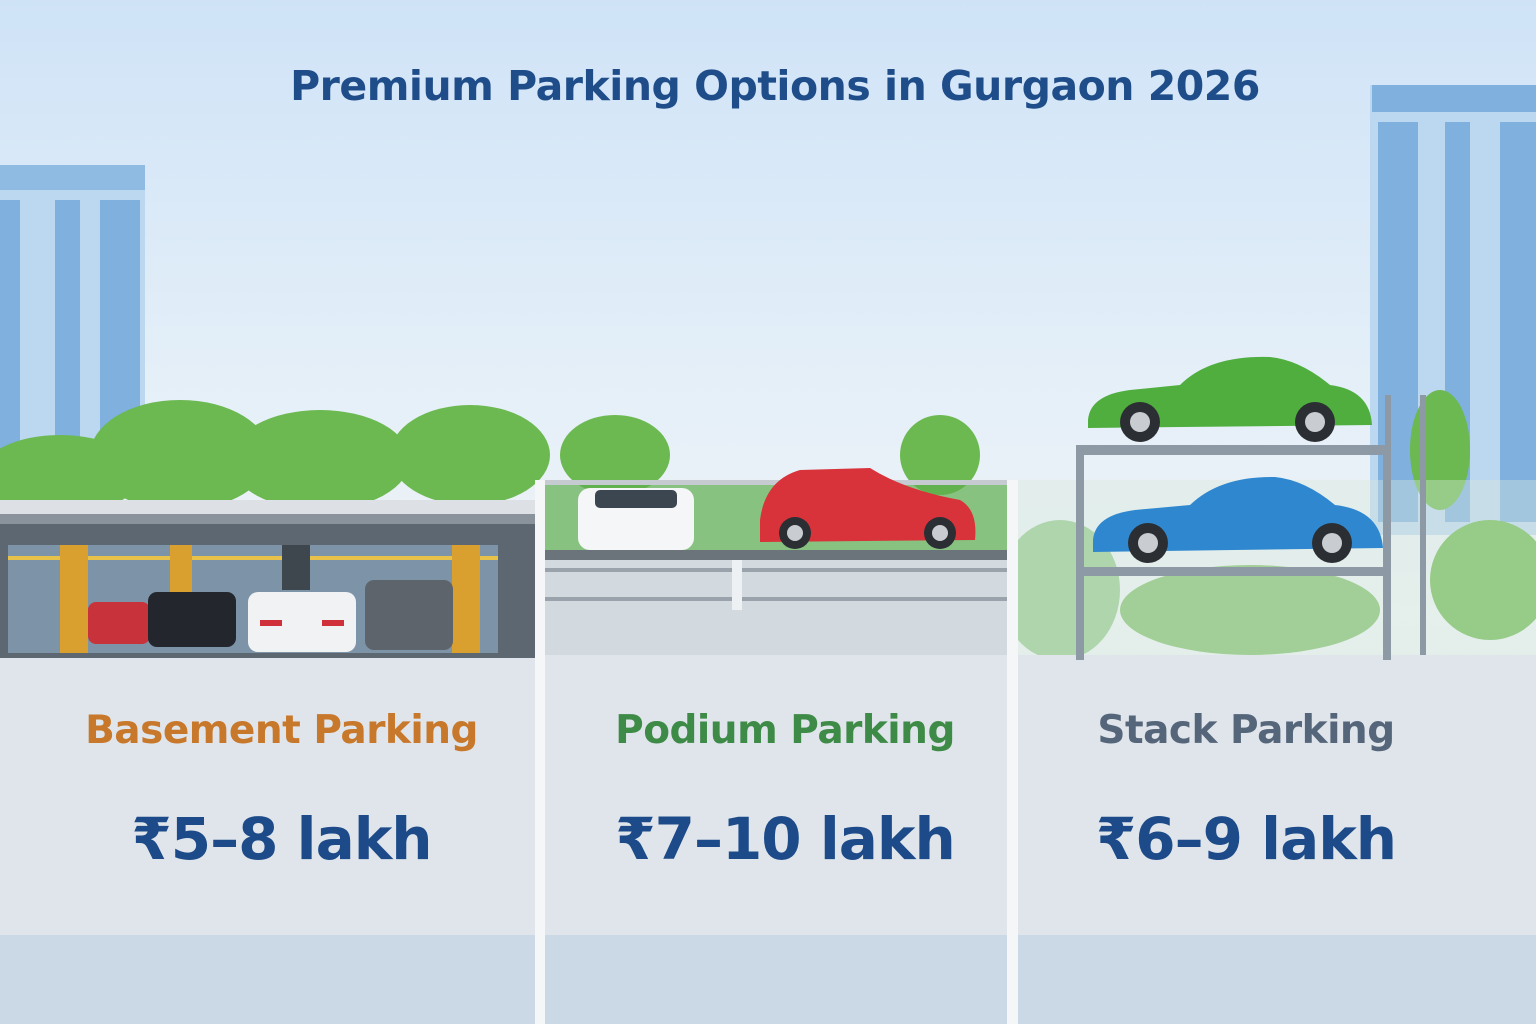 The width and height of the screenshot is (1536, 1024). Describe the element at coordinates (1235, 459) in the screenshot. I see `stack-cars` at that location.